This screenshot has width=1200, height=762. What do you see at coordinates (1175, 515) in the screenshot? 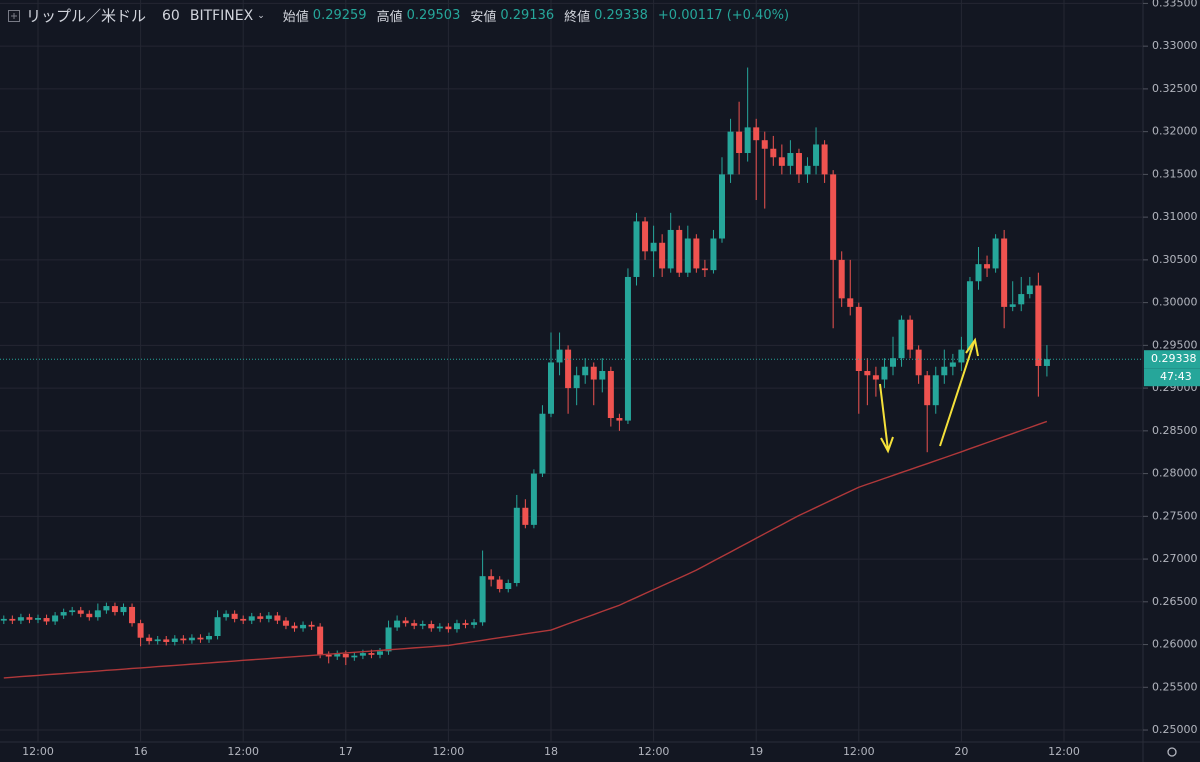
I see `y-tick-label: 0.27500` at bounding box center [1175, 515].